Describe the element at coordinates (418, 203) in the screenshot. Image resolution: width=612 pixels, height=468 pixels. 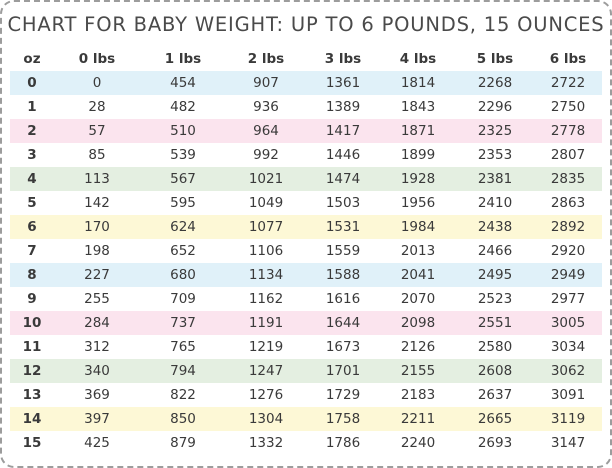
I see `grams-cell: 1956` at that location.